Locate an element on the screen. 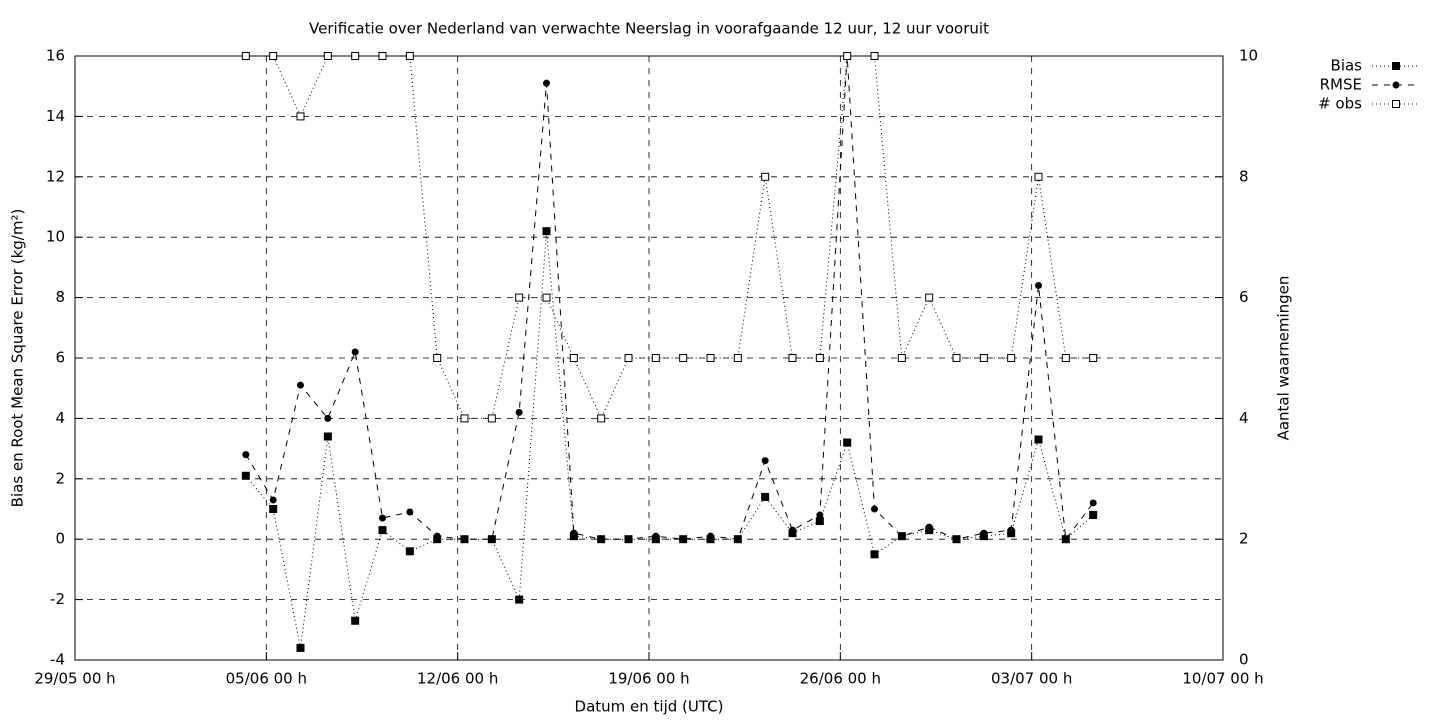  y-axis-label: Bias en Root Mean Square Error (kg/m²) is located at coordinates (18, 358).